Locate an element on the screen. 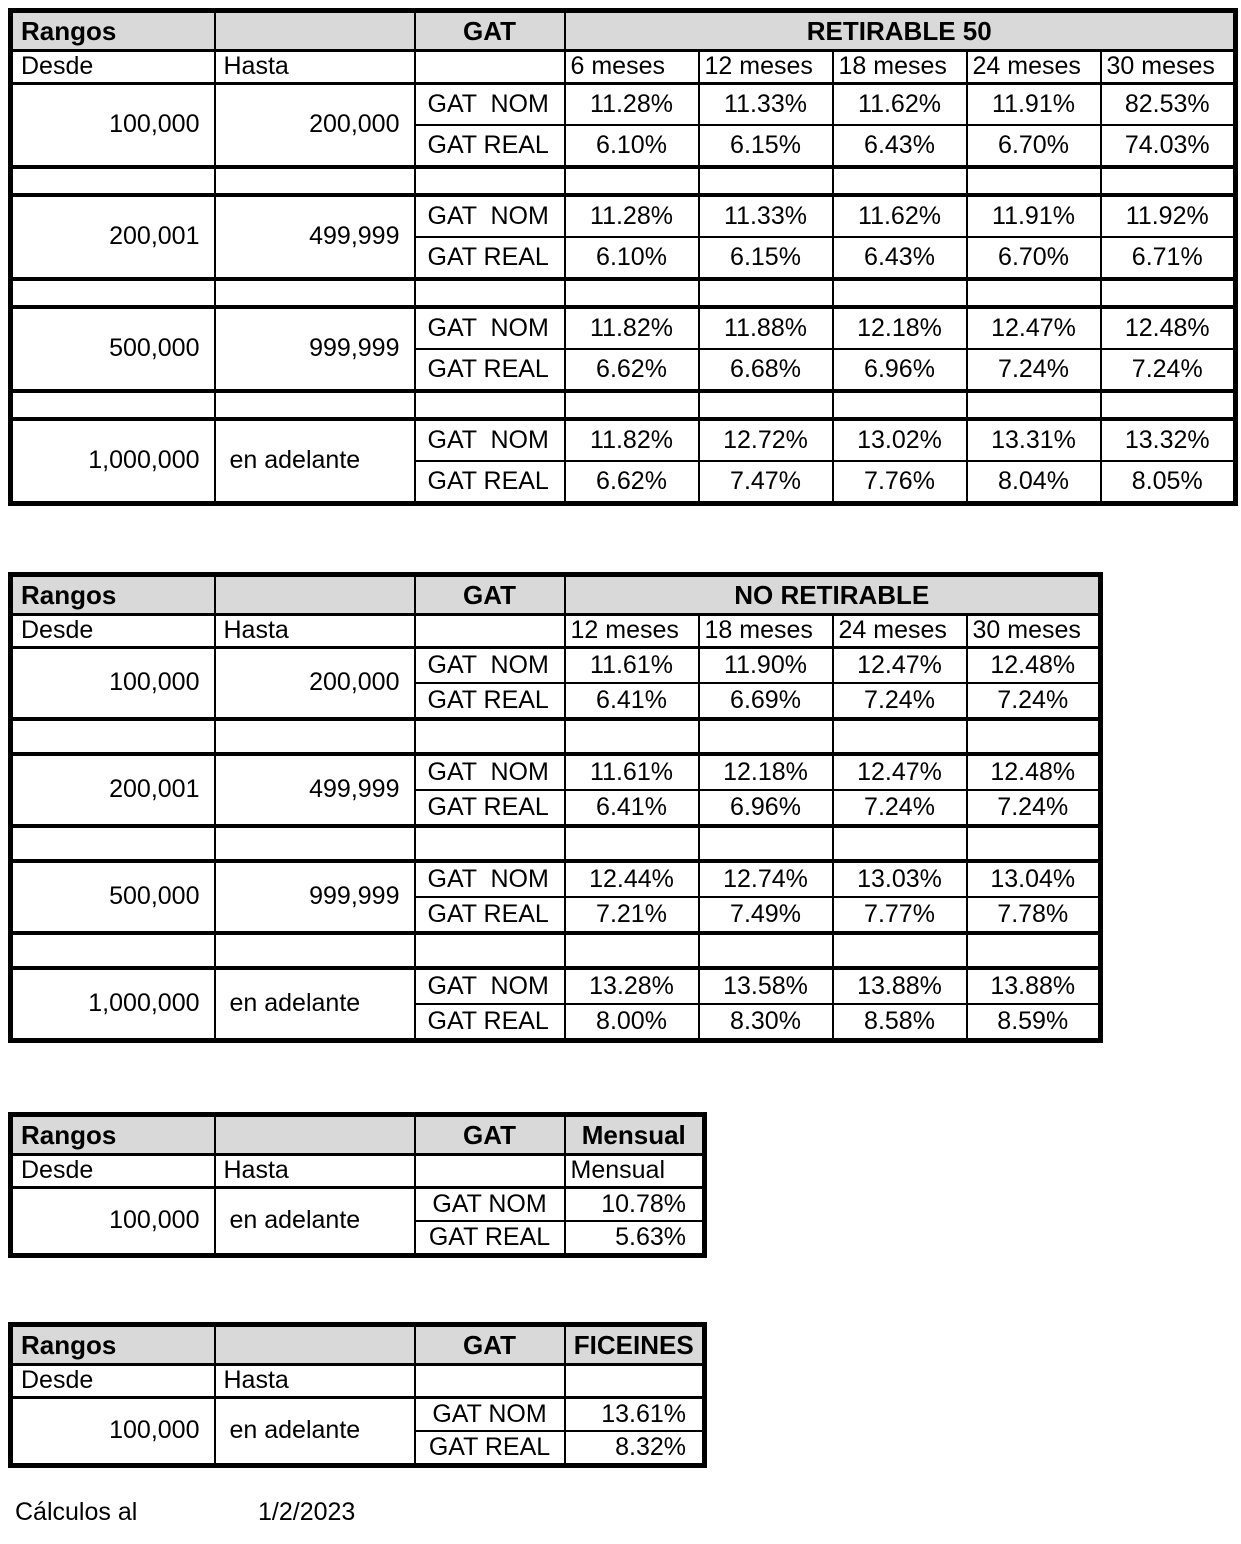 This screenshot has height=1544, width=1241. rate-value: 12.44% is located at coordinates (631, 879).